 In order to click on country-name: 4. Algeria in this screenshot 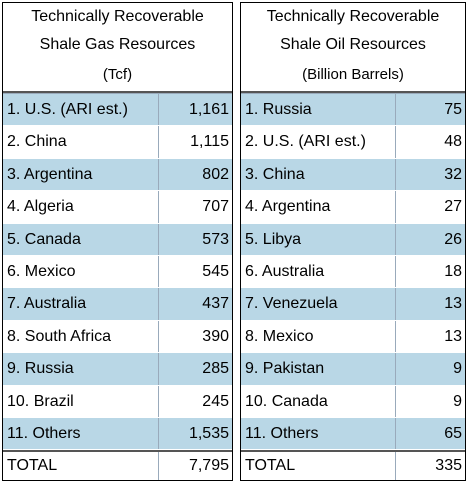, I will do `click(81, 207)`.